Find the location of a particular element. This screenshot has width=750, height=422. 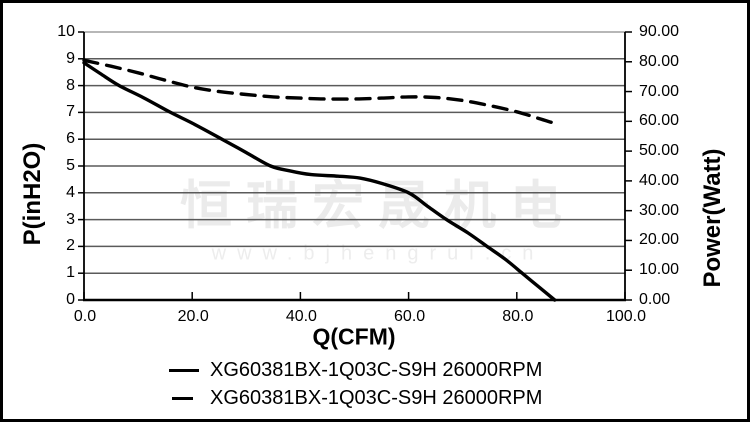

y-axis-right-title: Power(Watt) is located at coordinates (712, 218).